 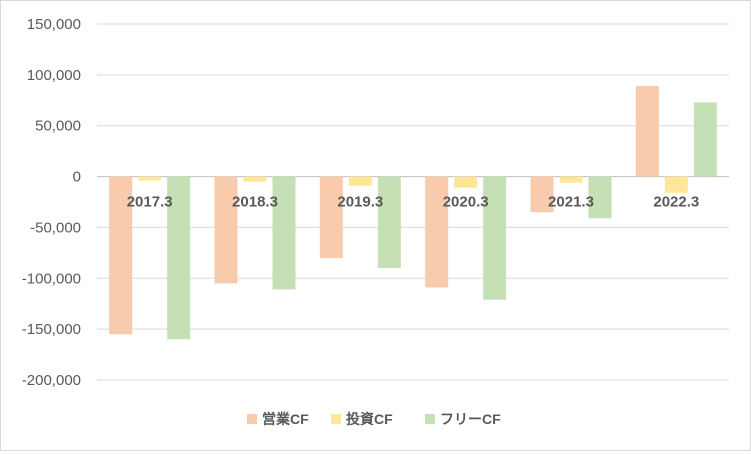 What do you see at coordinates (369, 419) in the screenshot?
I see `legend-label-investing: 投資CF` at bounding box center [369, 419].